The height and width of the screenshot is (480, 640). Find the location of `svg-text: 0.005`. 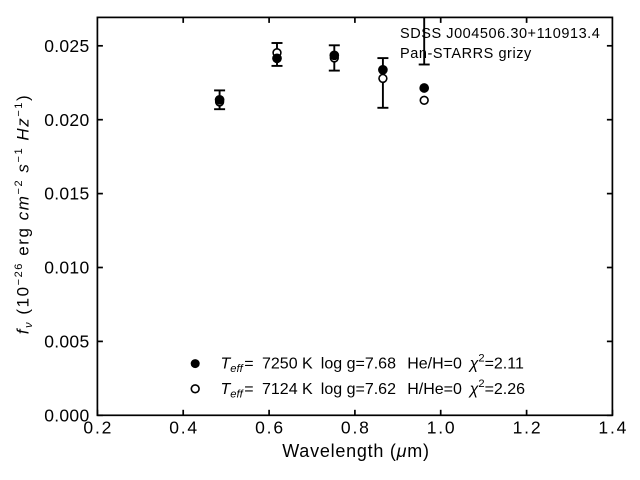

svg-text: 0.005 is located at coordinates (66, 342).